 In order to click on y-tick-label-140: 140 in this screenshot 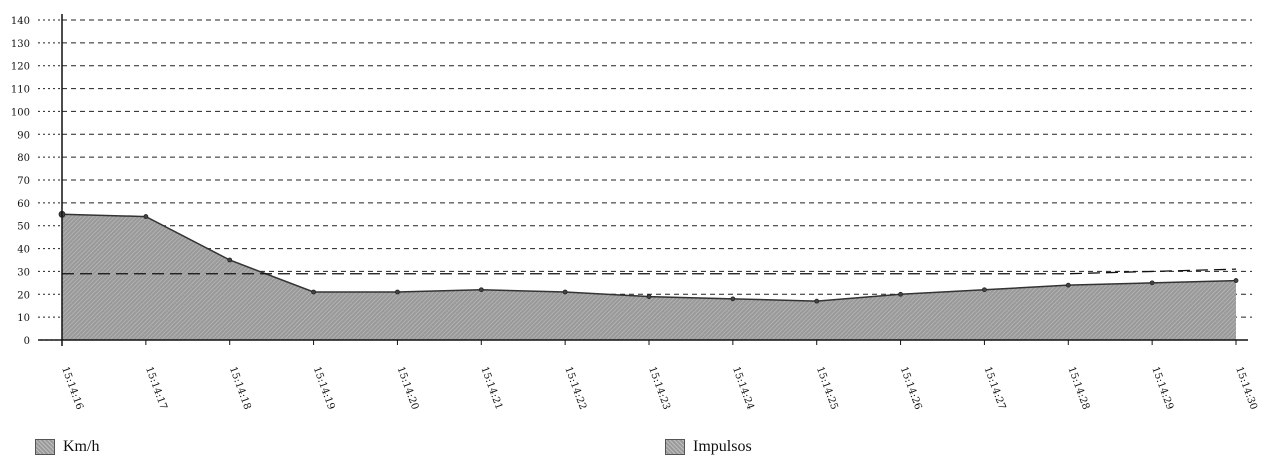, I will do `click(20, 21)`.